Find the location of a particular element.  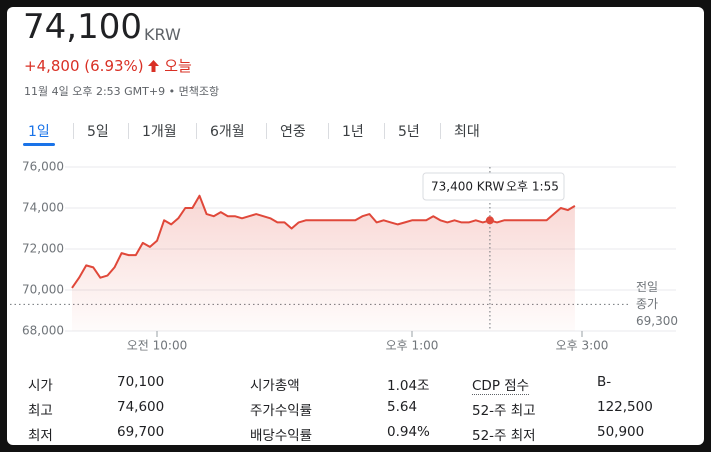

range-tab: 최대 is located at coordinates (467, 132).